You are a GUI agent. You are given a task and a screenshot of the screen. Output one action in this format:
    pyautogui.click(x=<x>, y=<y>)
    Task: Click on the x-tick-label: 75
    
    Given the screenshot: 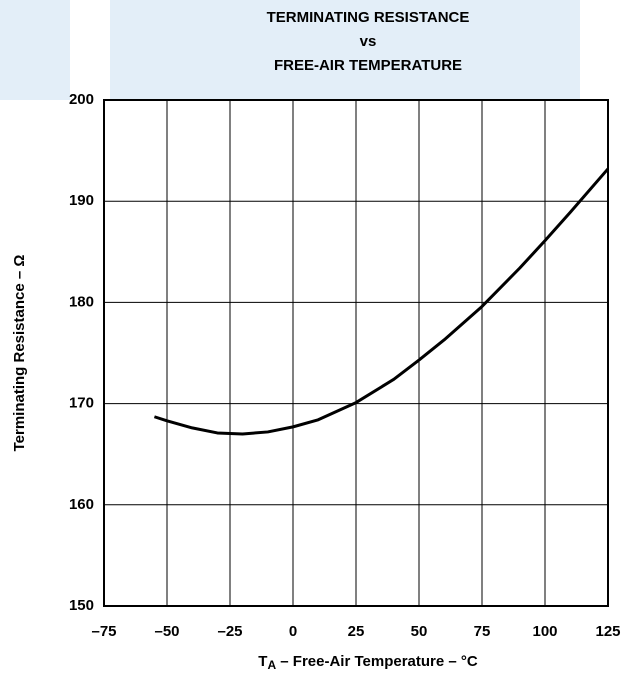 What is the action you would take?
    pyautogui.click(x=482, y=631)
    